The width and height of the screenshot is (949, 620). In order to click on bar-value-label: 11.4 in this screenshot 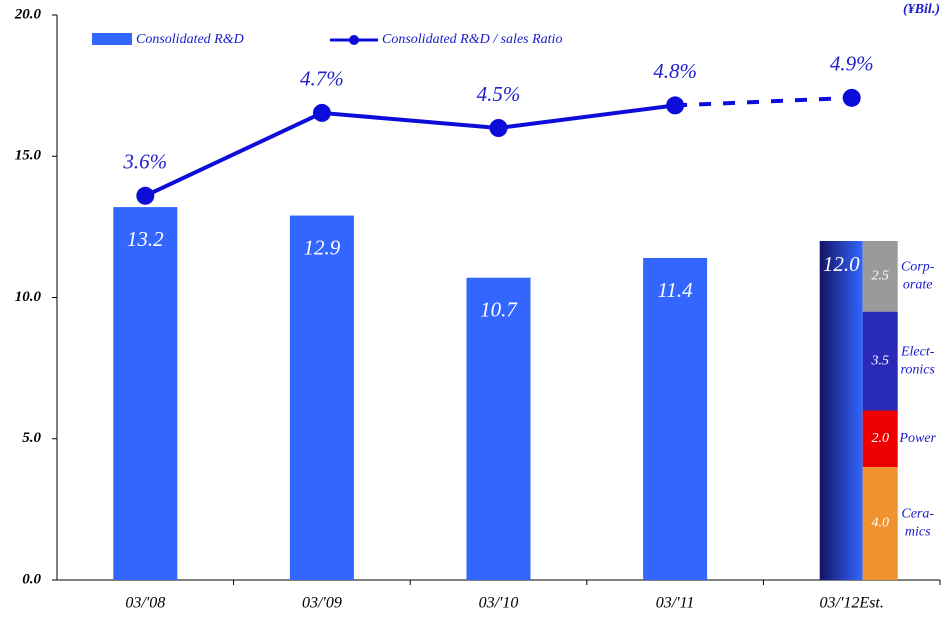, I will do `click(675, 290)`.